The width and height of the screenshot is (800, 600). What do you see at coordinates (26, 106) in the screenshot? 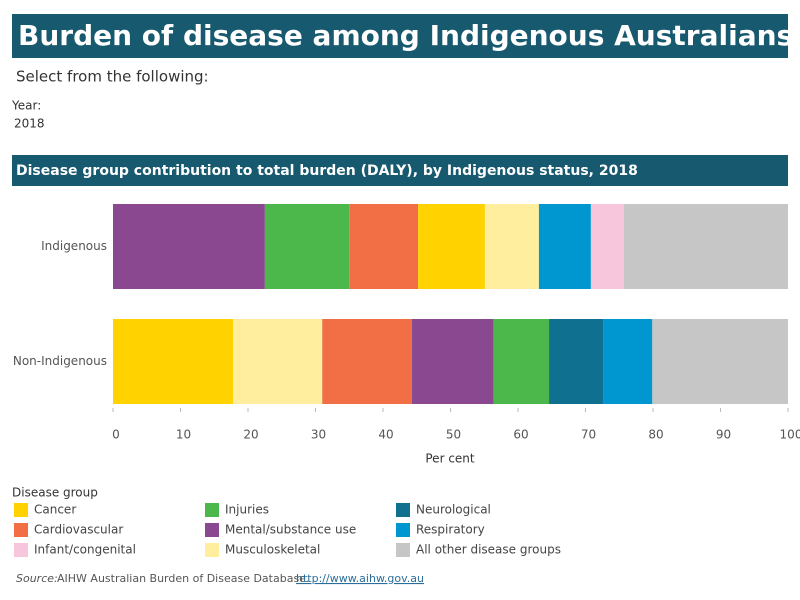
I see `filter-label: Year:` at bounding box center [26, 106].